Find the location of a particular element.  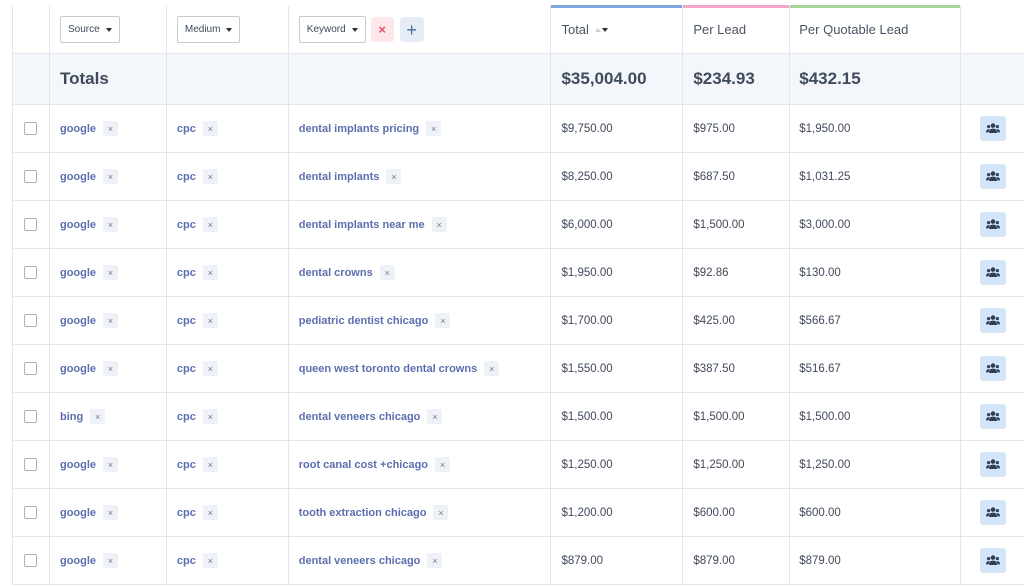

sort-icon is located at coordinates (601, 29).